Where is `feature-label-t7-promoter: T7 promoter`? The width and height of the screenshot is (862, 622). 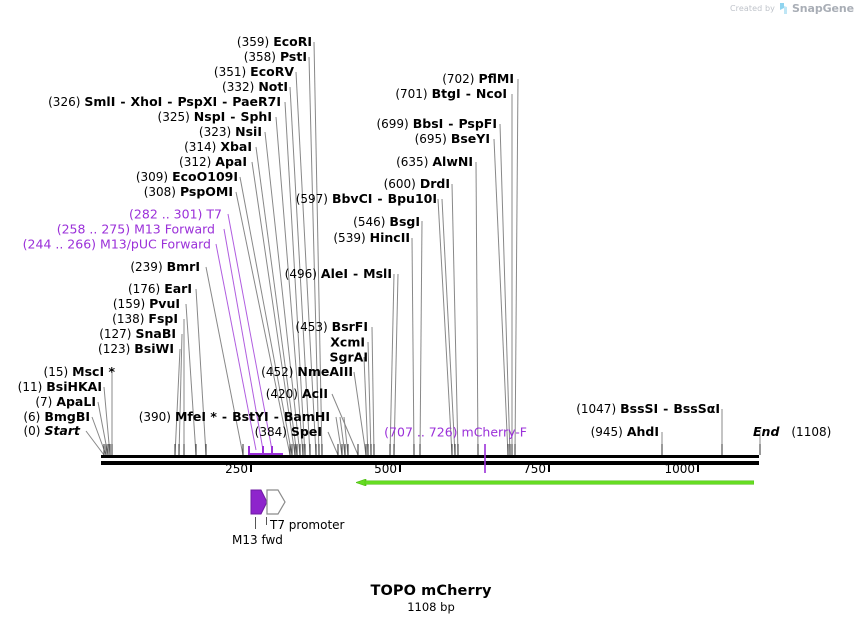 feature-label-t7-promoter: T7 promoter is located at coordinates (307, 525).